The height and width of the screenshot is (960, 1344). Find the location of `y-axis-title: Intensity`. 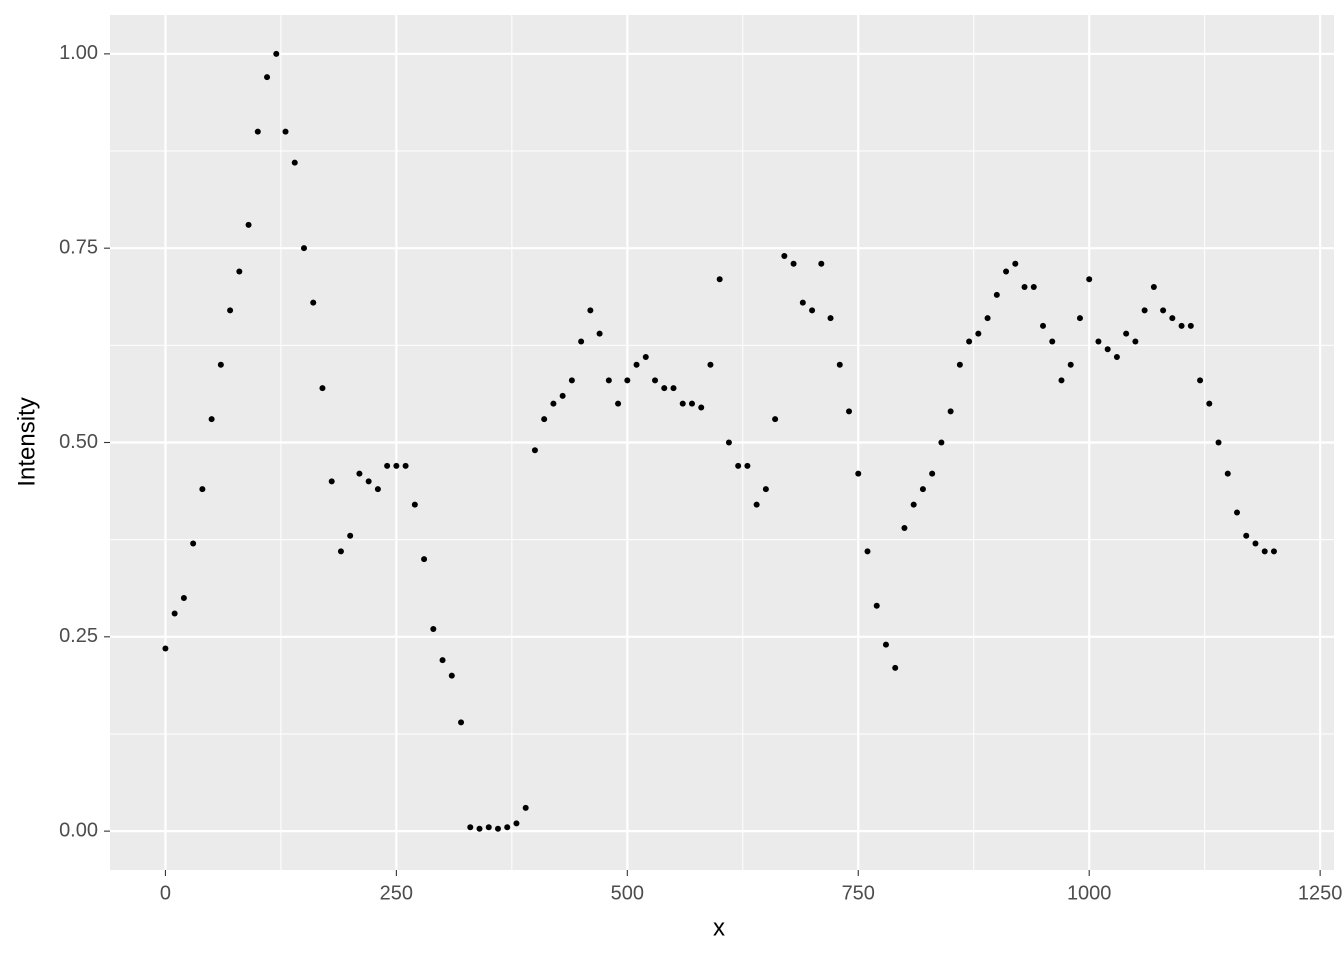

y-axis-title: Intensity is located at coordinates (26, 441).